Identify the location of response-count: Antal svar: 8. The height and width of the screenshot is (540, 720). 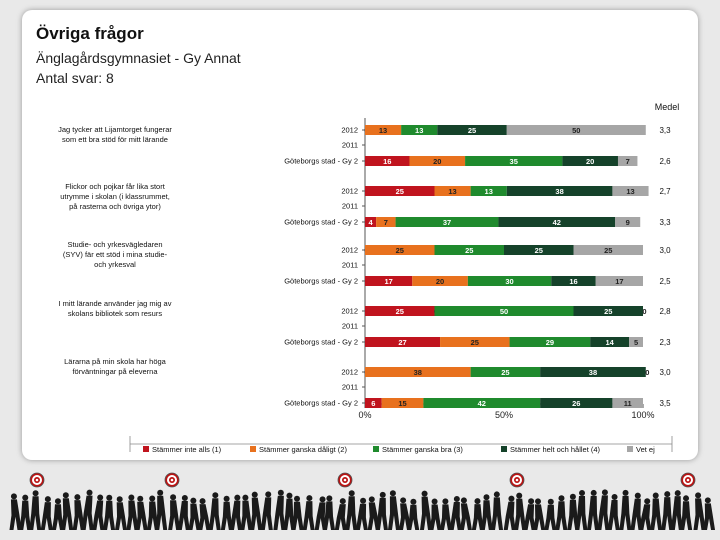
(75, 78).